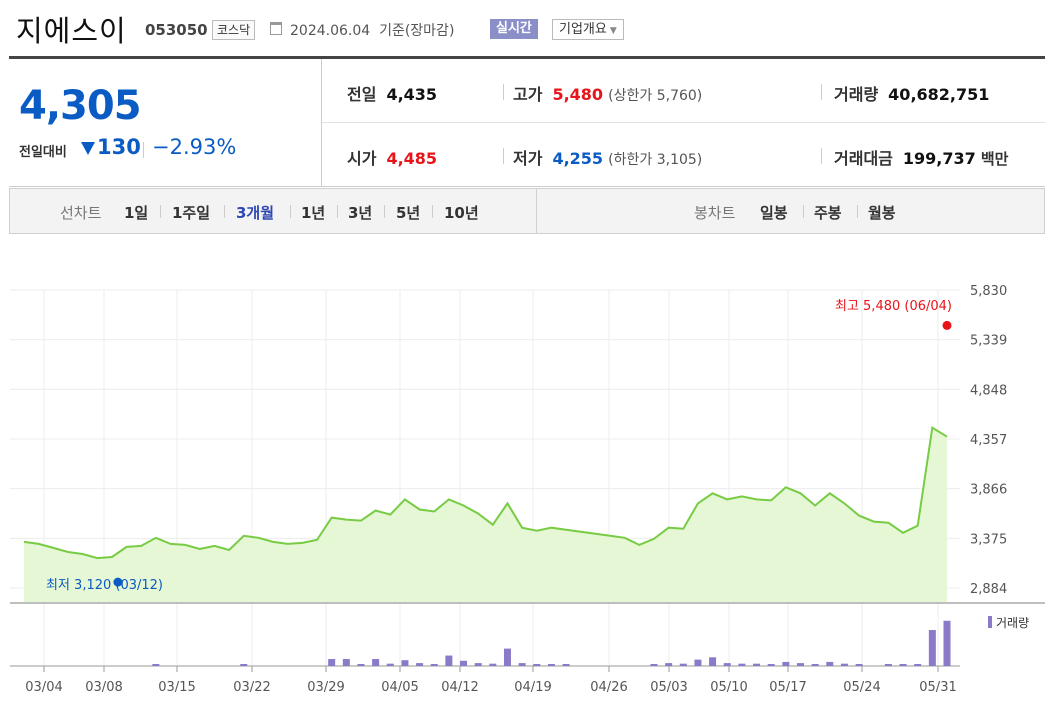  I want to click on tab-1y: 1년, so click(313, 213).